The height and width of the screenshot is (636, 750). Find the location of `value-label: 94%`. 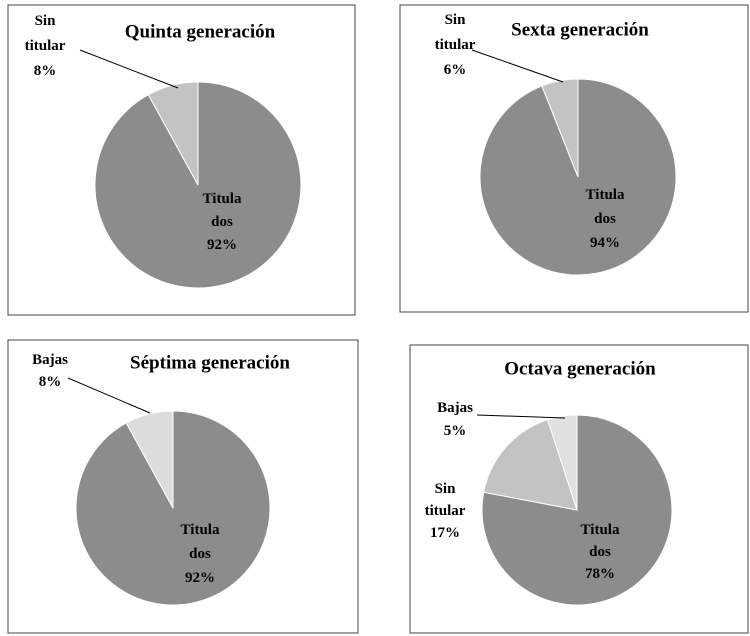

value-label: 94% is located at coordinates (605, 243).